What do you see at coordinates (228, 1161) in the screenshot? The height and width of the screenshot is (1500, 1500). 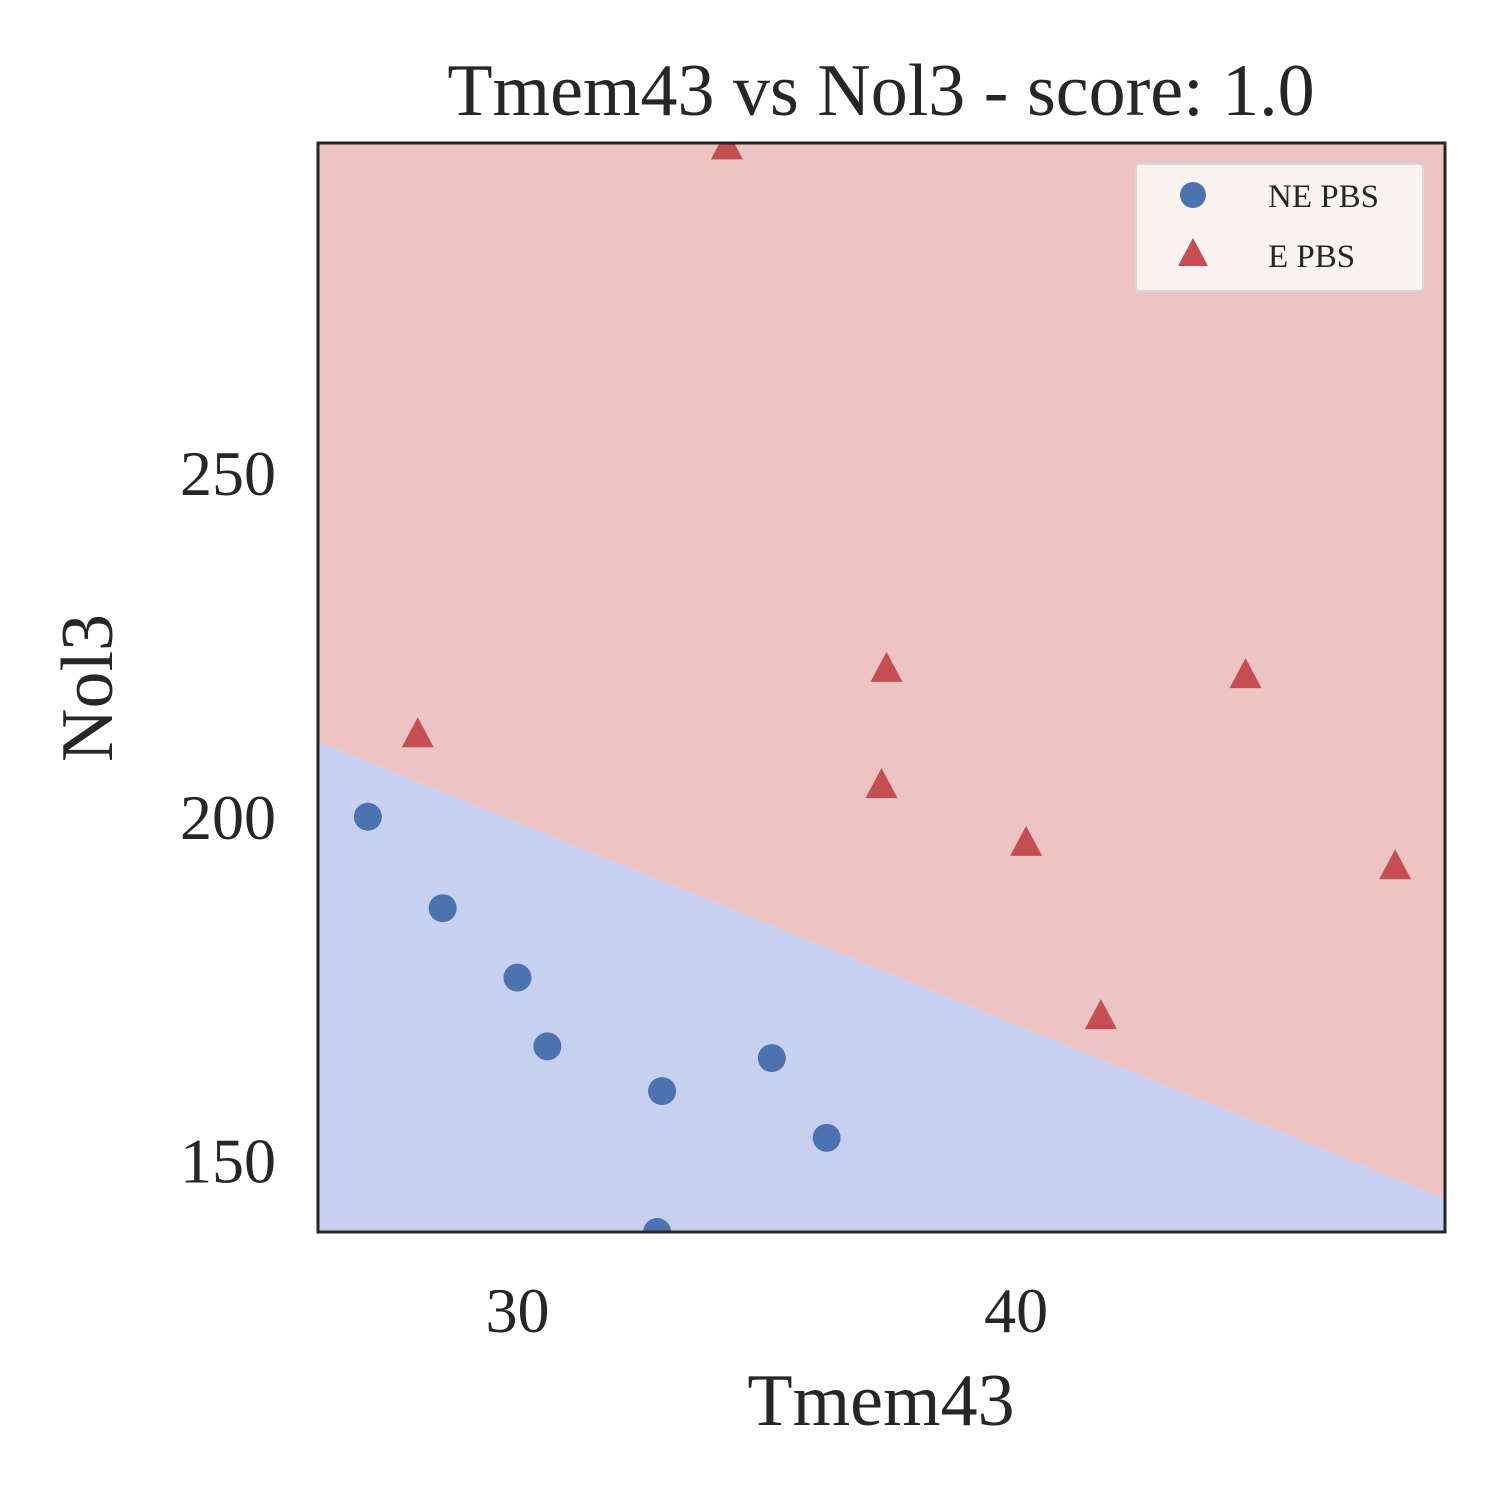 I see `y-tick-label-150: 150` at bounding box center [228, 1161].